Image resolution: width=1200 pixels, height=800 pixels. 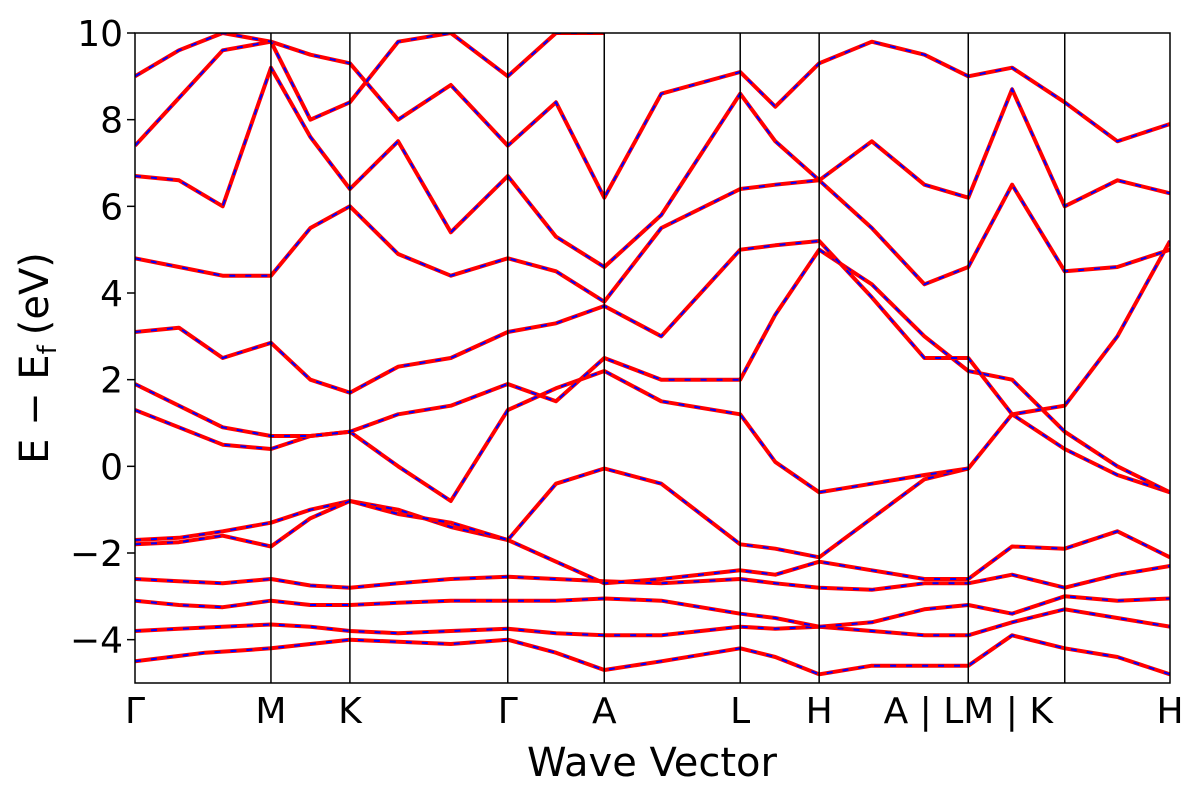 I want to click on x-axis-title: Wave Vector, so click(x=652, y=763).